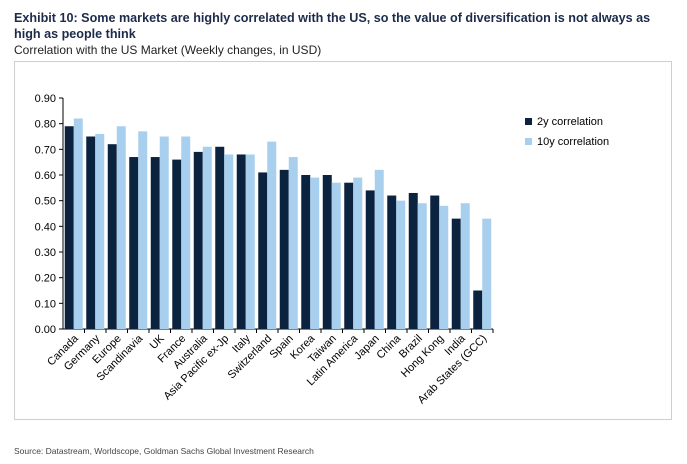 This screenshot has width=687, height=464. Describe the element at coordinates (487, 273) in the screenshot. I see `bar-10y-arab-states-gcc-` at that location.